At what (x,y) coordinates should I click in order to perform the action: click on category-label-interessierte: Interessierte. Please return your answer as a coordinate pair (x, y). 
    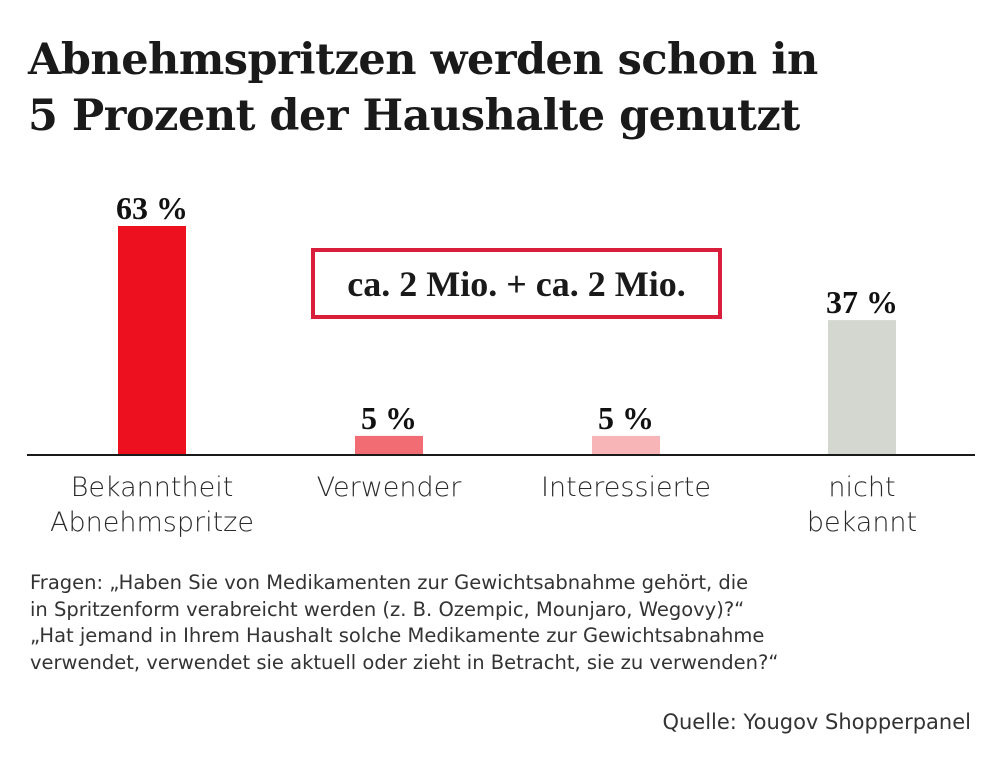
    Looking at the image, I should click on (626, 487).